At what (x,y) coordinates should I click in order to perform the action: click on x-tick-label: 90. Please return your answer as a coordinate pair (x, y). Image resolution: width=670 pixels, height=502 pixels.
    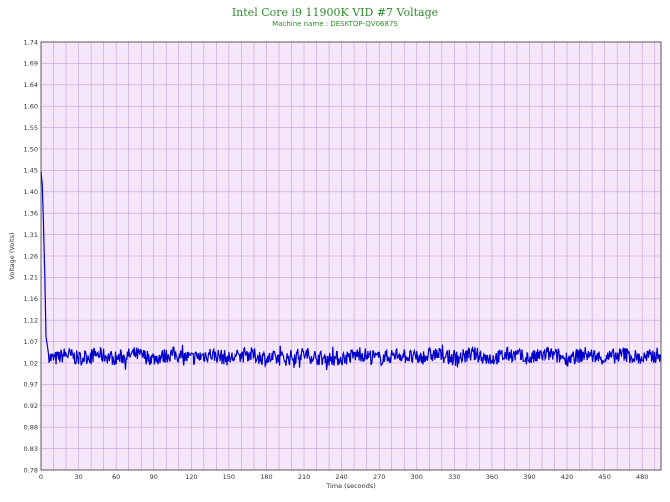
    Looking at the image, I should click on (154, 477).